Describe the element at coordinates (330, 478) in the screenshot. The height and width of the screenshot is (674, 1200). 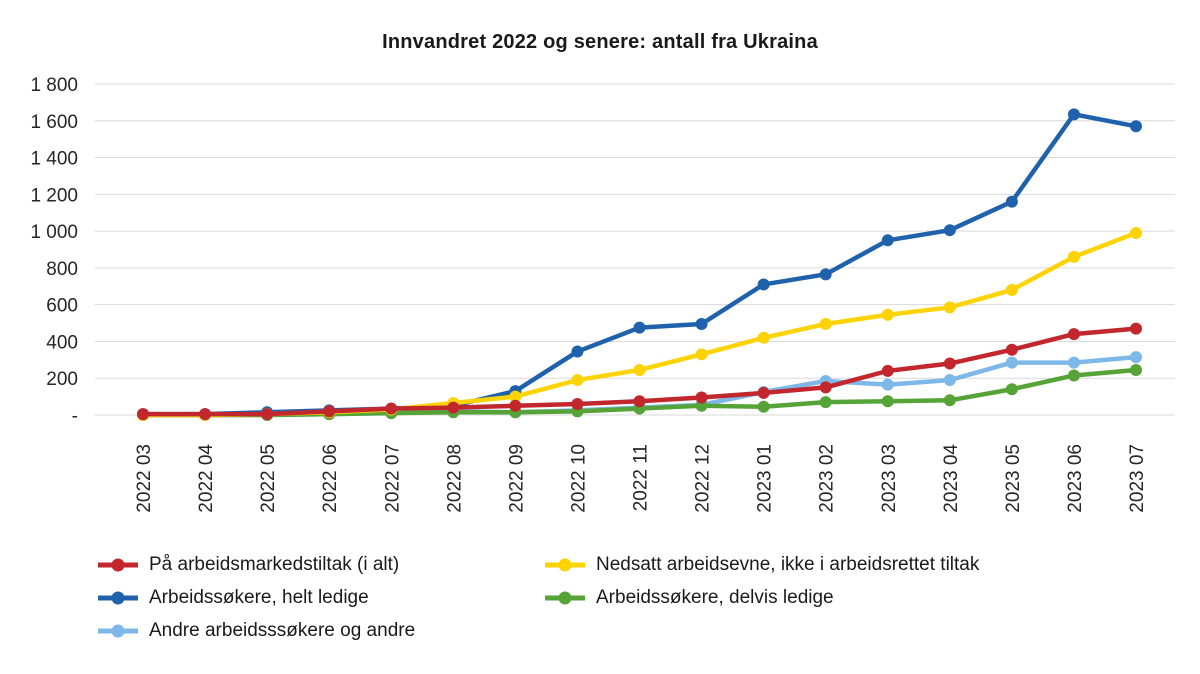
I see `x-tick-label: 2022 06` at that location.